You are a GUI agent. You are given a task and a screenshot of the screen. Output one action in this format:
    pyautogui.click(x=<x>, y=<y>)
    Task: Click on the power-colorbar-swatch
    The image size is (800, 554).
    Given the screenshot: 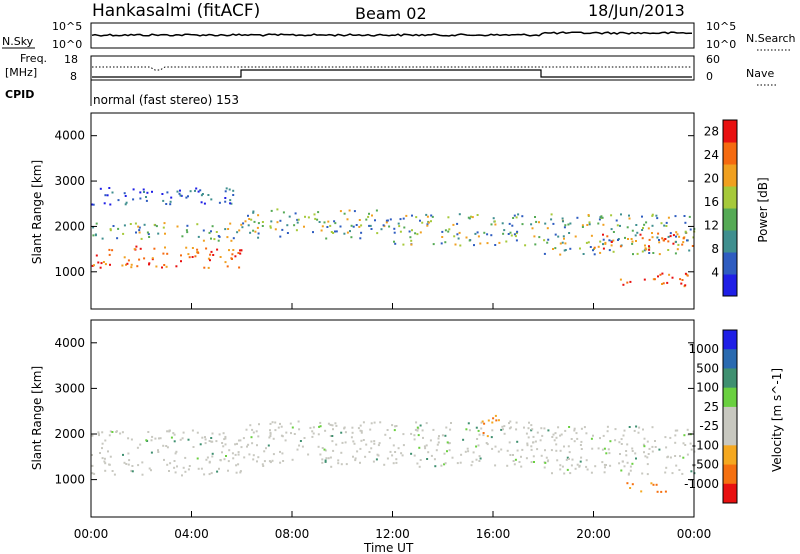 What is the action you would take?
    pyautogui.click(x=730, y=241)
    